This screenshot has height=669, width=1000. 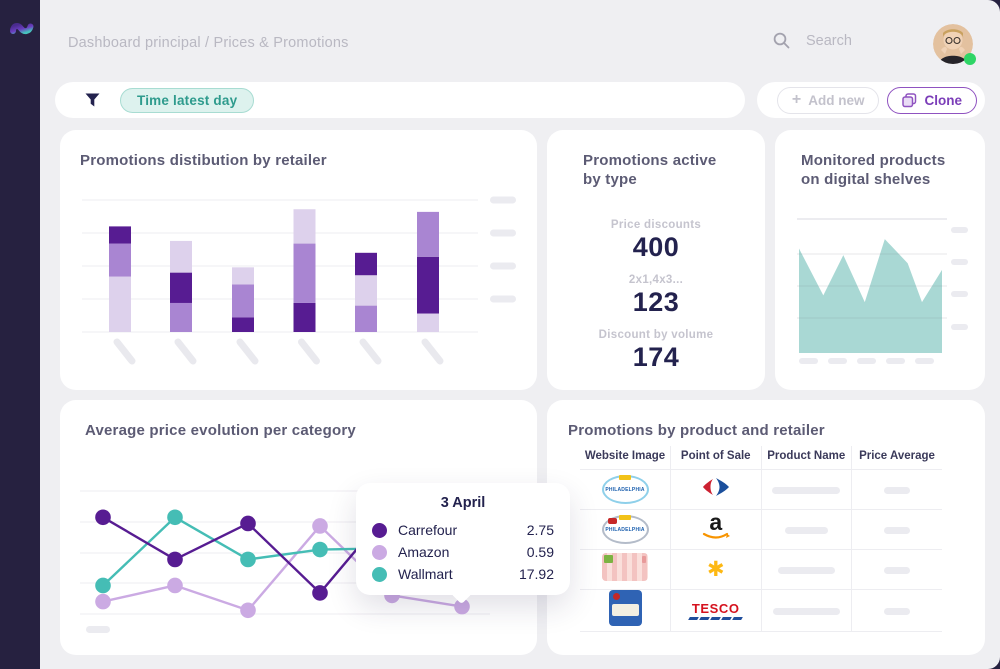 I want to click on search-placeholder: Search, so click(x=829, y=40).